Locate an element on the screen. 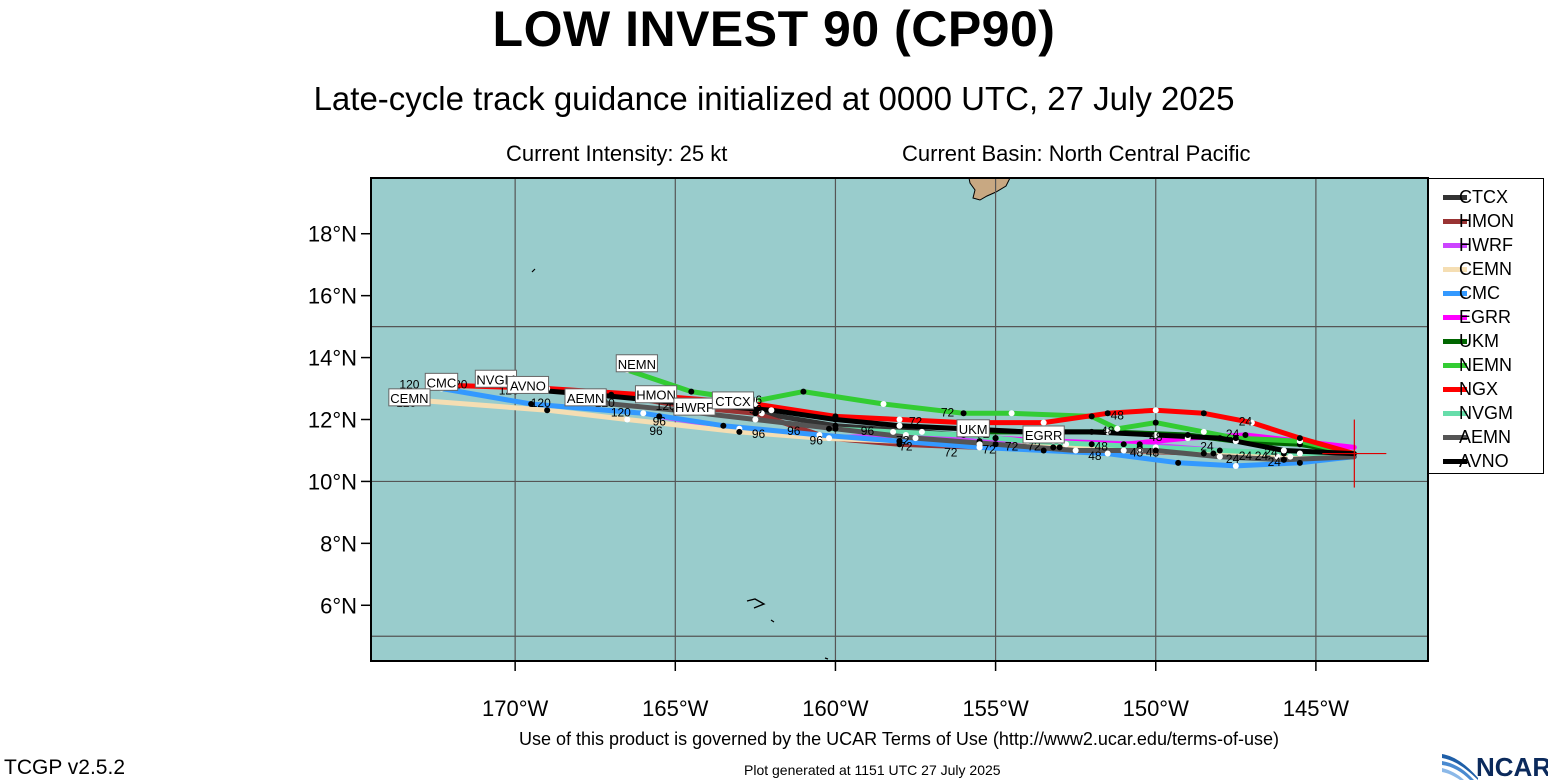 The width and height of the screenshot is (1548, 783). svg-text: CEMN is located at coordinates (409, 398).